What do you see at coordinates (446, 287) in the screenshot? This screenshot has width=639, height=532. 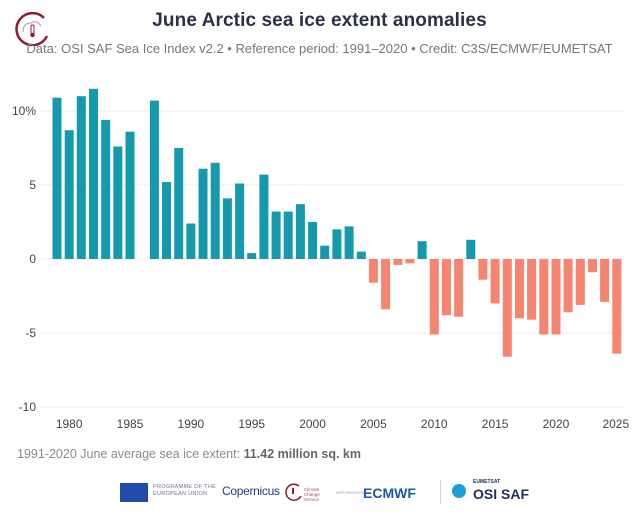 I see `bar-2011` at bounding box center [446, 287].